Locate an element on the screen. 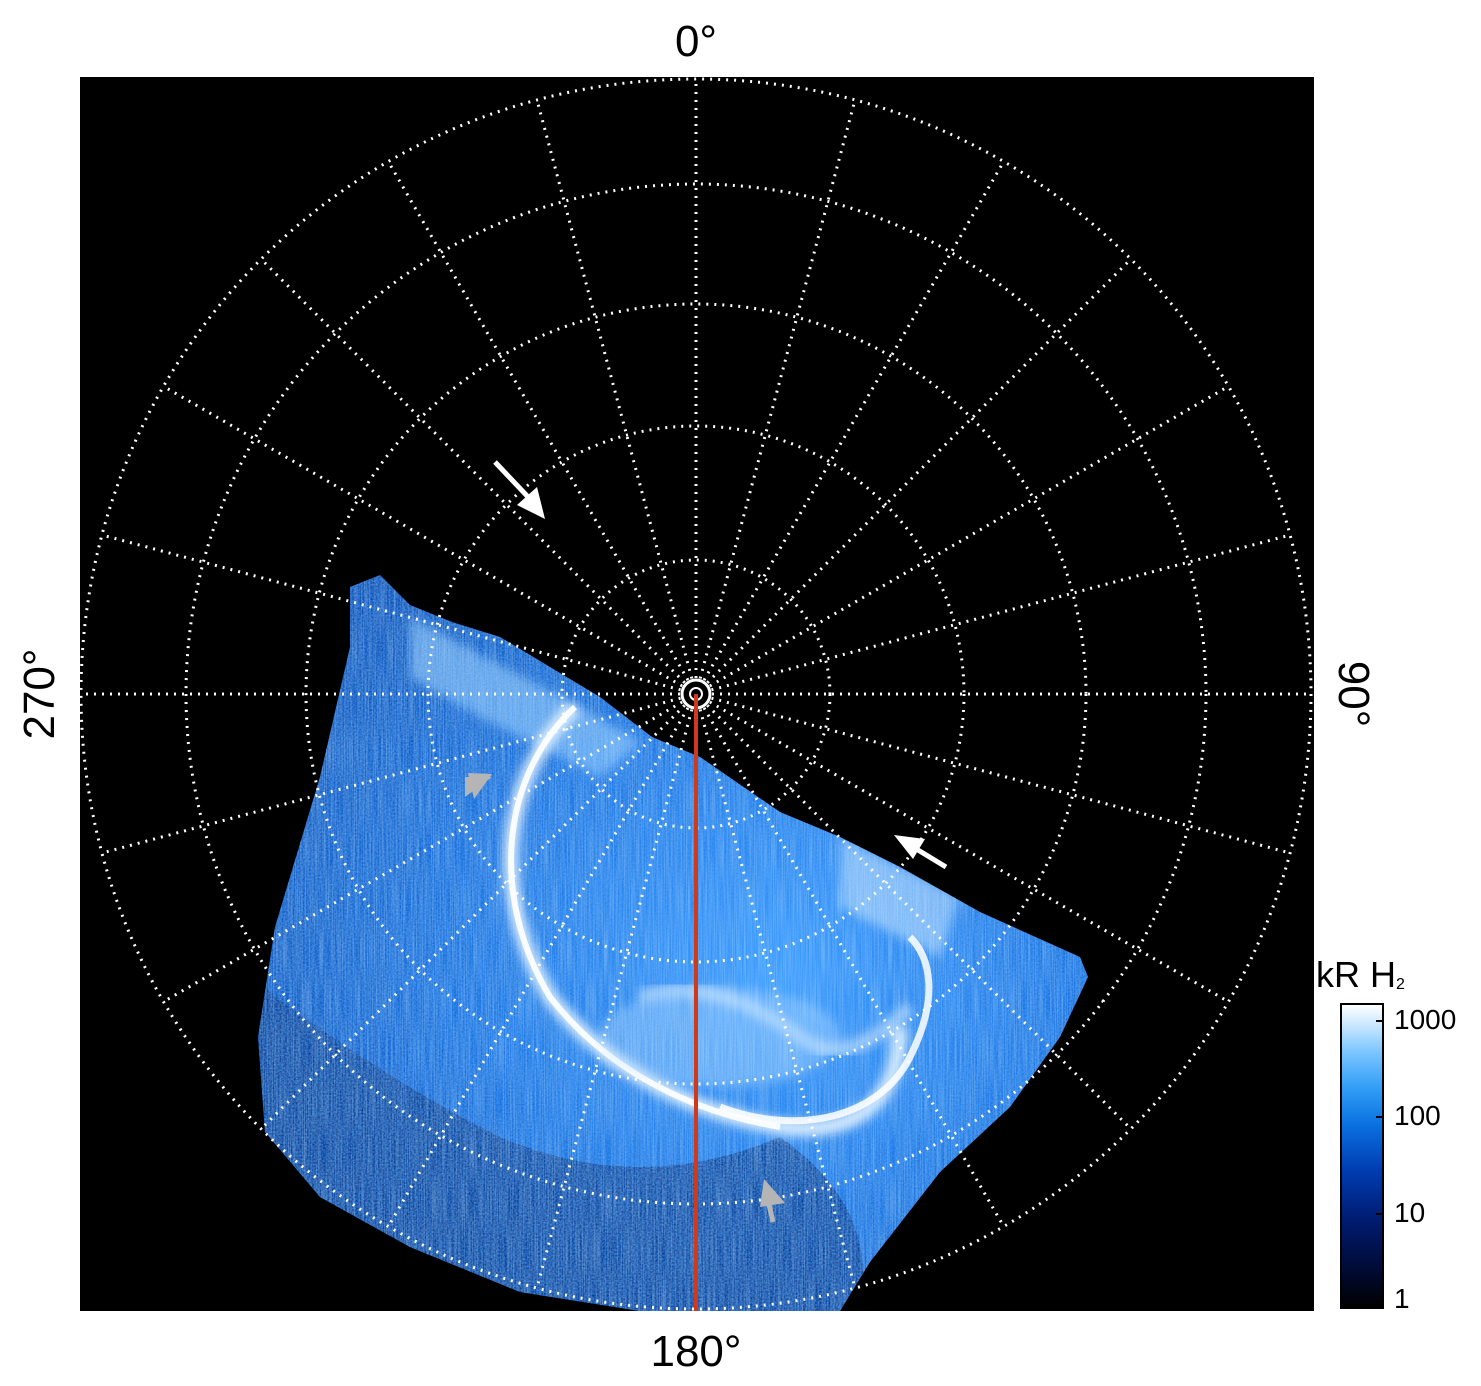  longitude-label-90: 90° is located at coordinates (1353, 694).